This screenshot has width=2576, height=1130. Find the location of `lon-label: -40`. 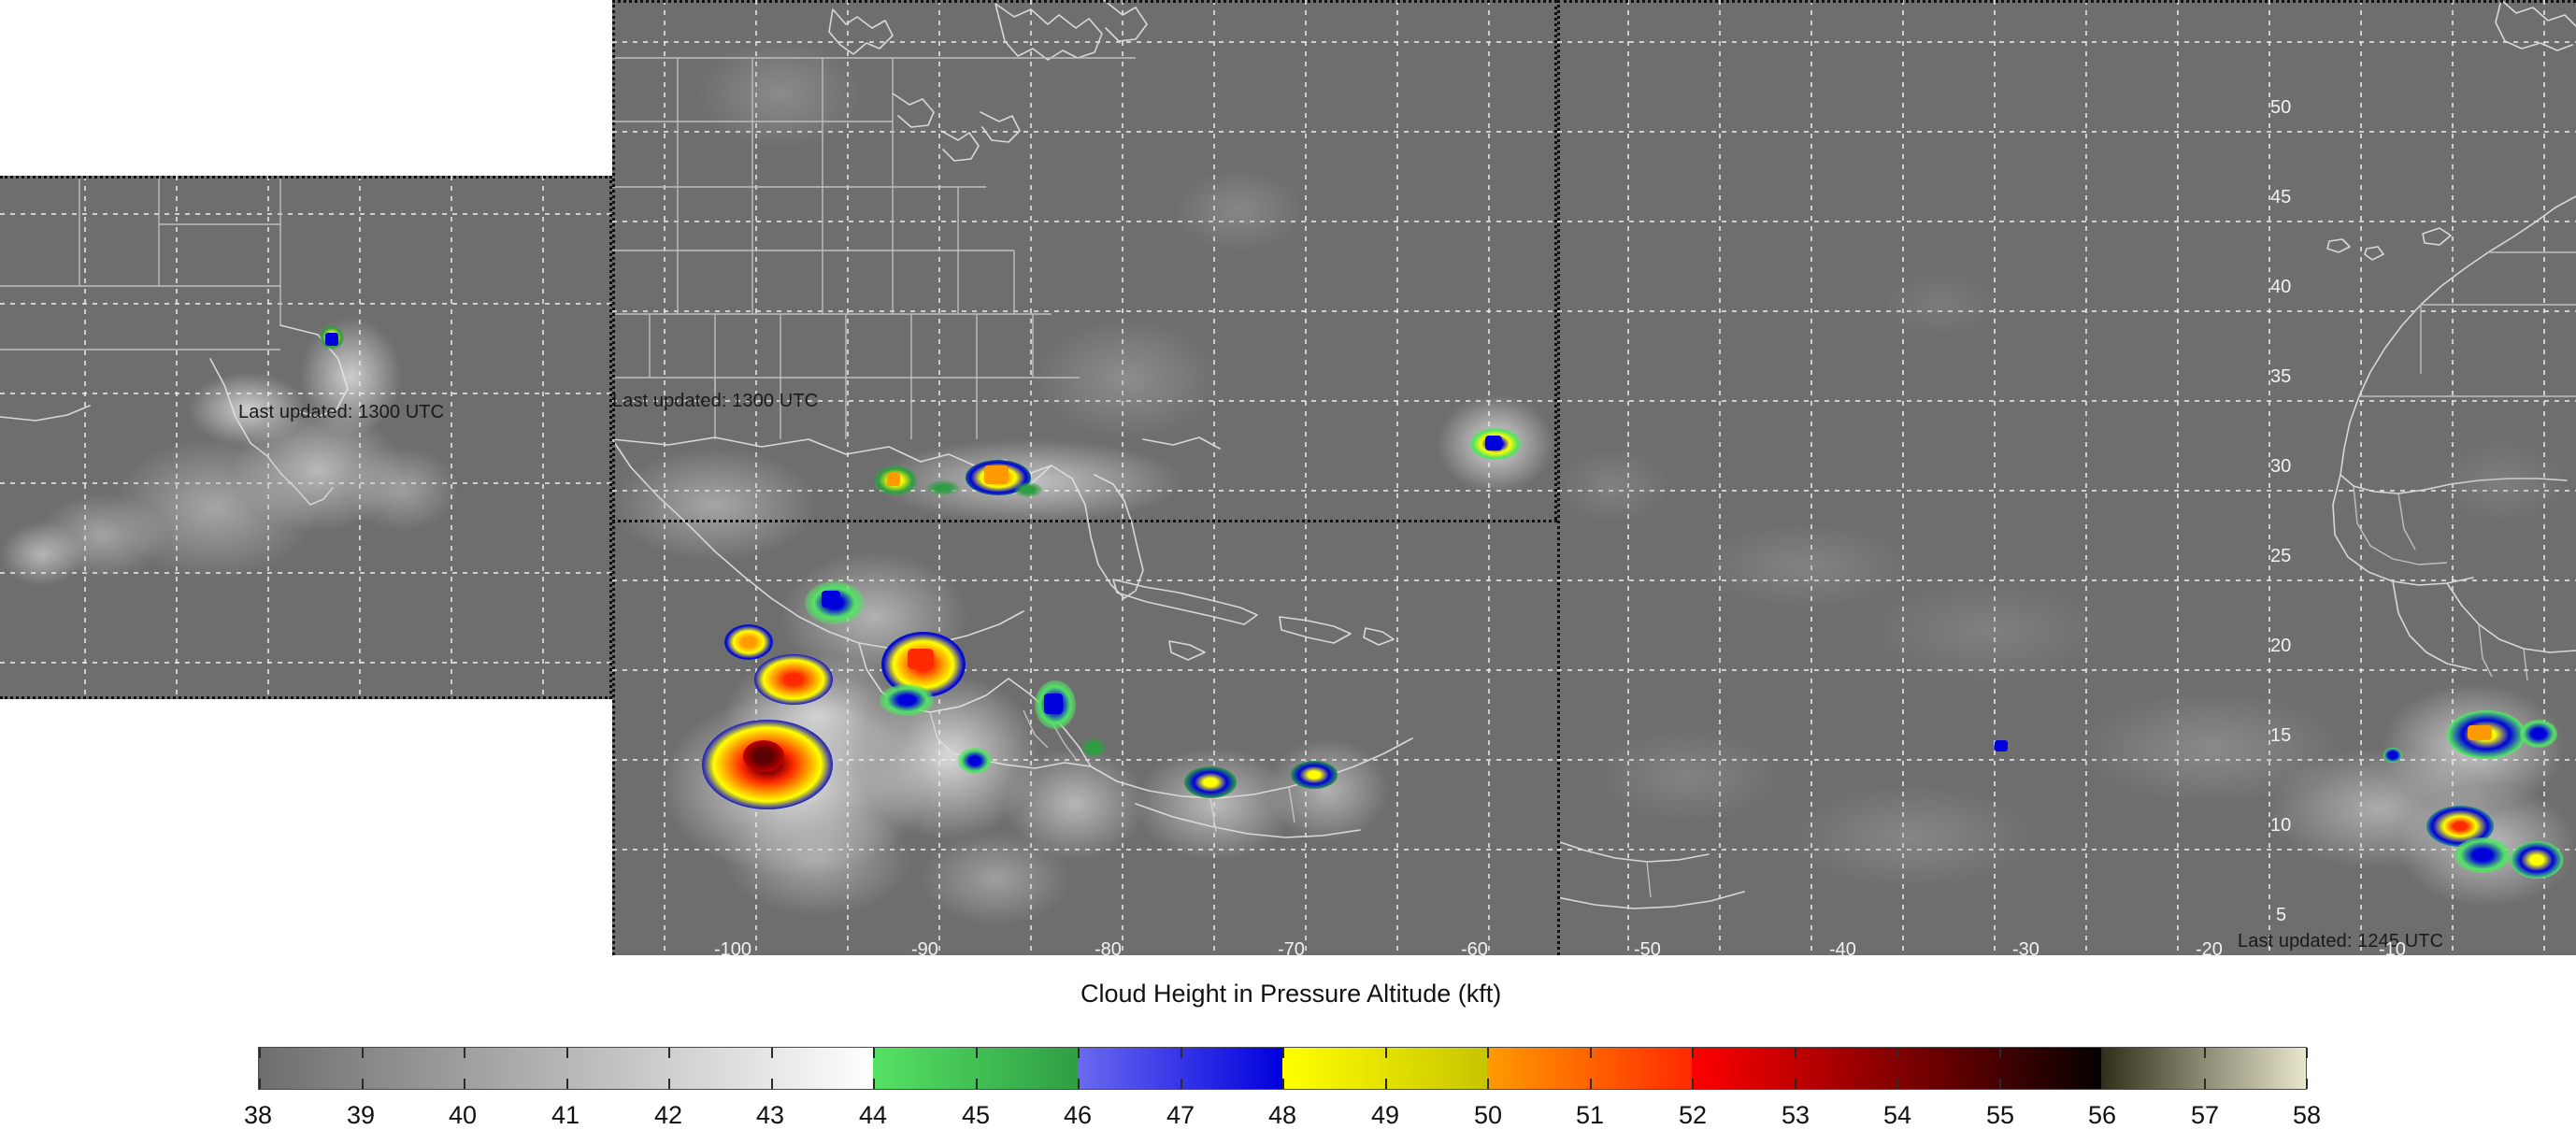

lon-label: -40 is located at coordinates (1842, 949).